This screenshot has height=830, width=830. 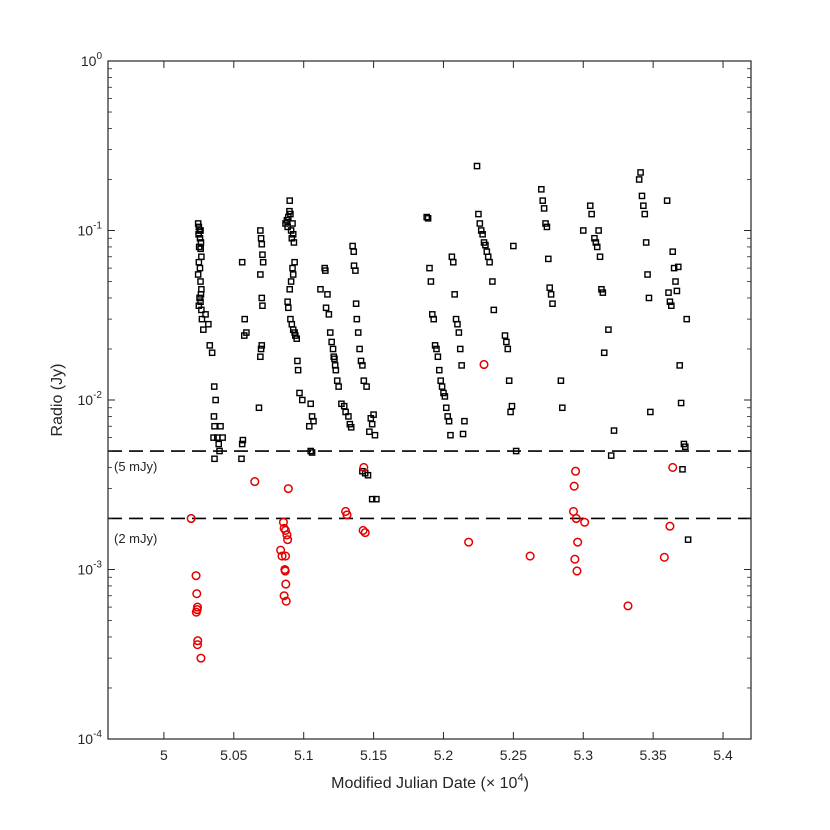 What do you see at coordinates (233, 755) in the screenshot?
I see `x-tick-label: 5.05` at bounding box center [233, 755].